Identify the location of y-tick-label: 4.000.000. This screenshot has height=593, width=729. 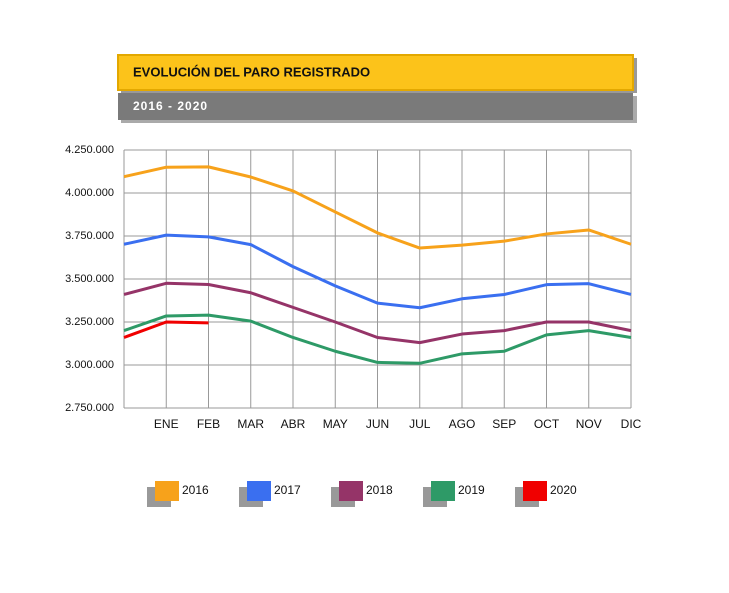
(89, 193).